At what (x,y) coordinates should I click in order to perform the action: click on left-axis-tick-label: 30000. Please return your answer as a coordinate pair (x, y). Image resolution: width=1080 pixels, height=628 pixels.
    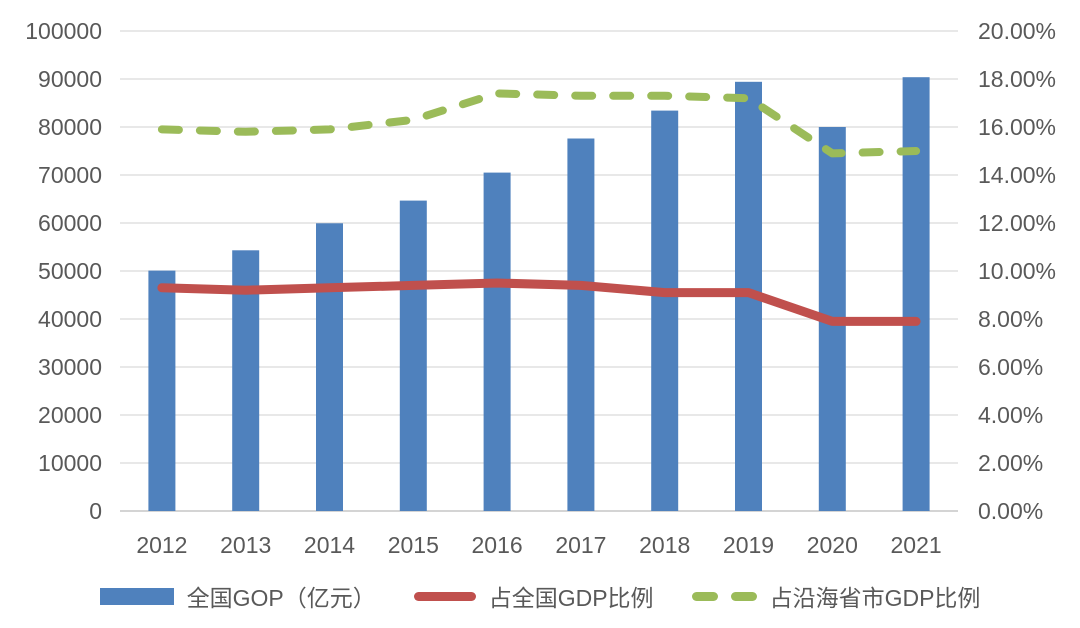
    Looking at the image, I should click on (70, 367).